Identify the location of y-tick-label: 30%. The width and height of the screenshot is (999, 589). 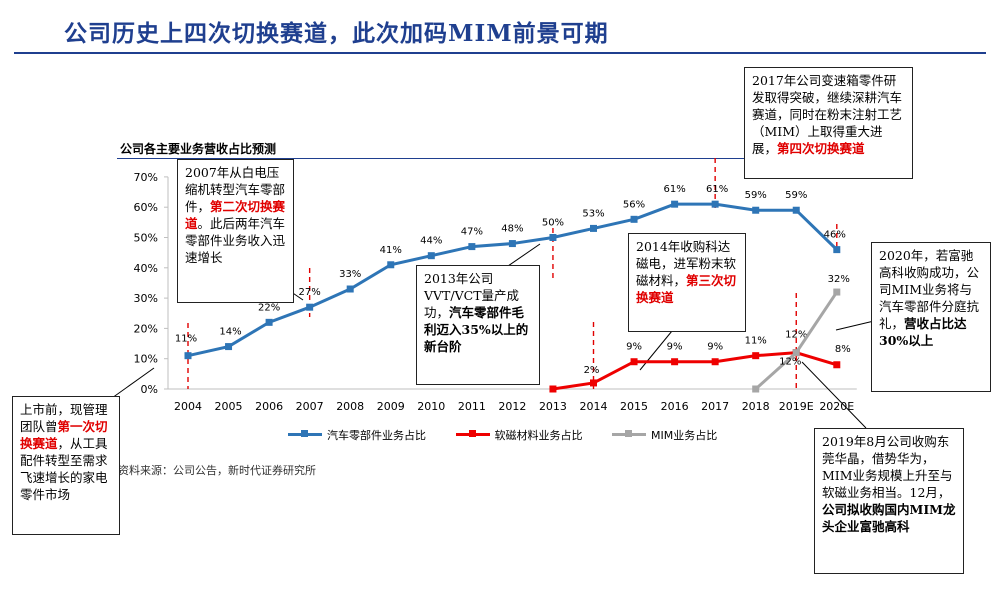
(146, 298).